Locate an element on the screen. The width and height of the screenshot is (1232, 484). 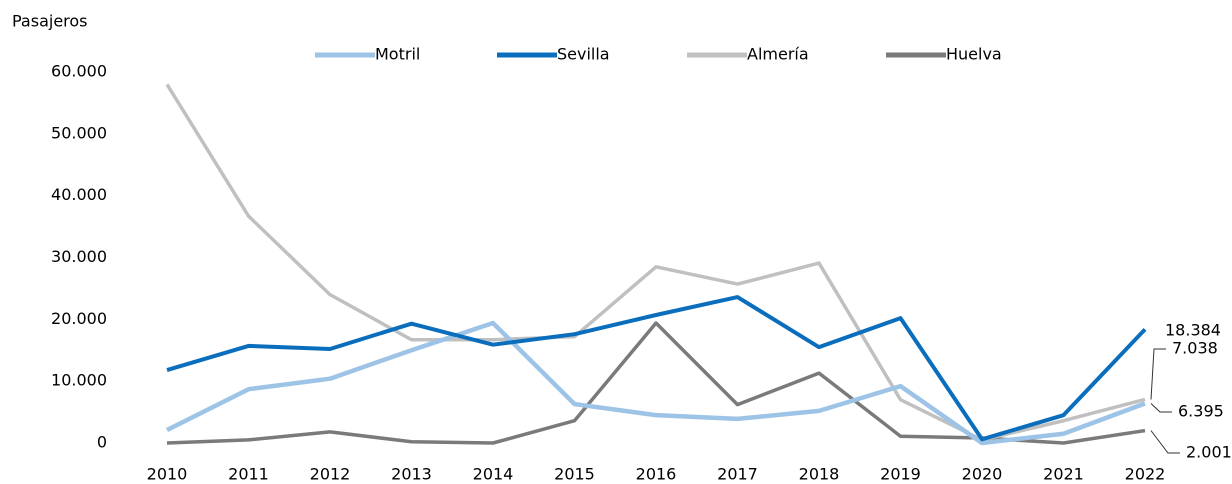
x-tick-label: 2015 is located at coordinates (574, 474).